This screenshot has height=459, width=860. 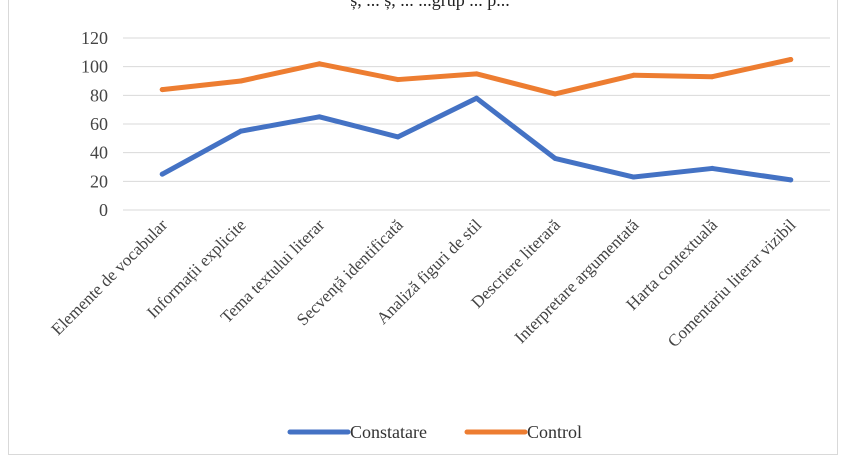 I want to click on y-tick-label-100: 100, so click(x=94, y=67).